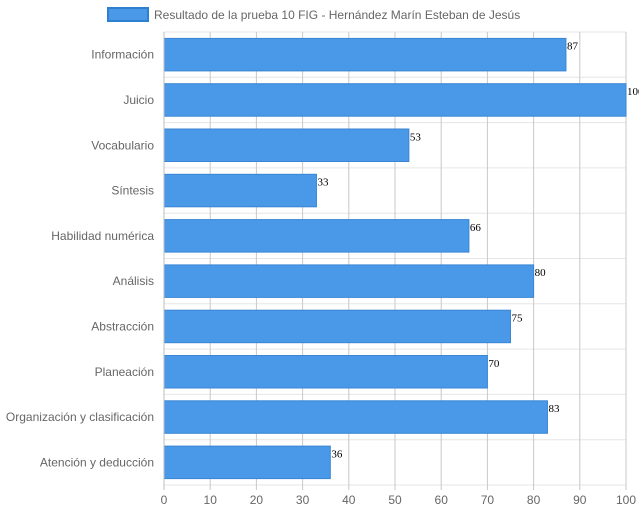  I want to click on y-category-label: Síntesis, so click(132, 191).